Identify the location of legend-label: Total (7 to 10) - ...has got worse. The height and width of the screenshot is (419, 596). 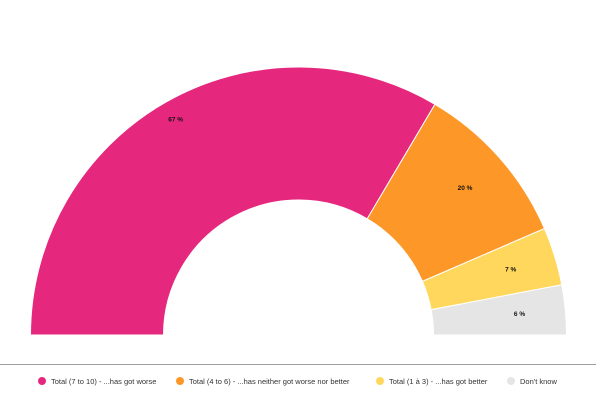
(104, 381).